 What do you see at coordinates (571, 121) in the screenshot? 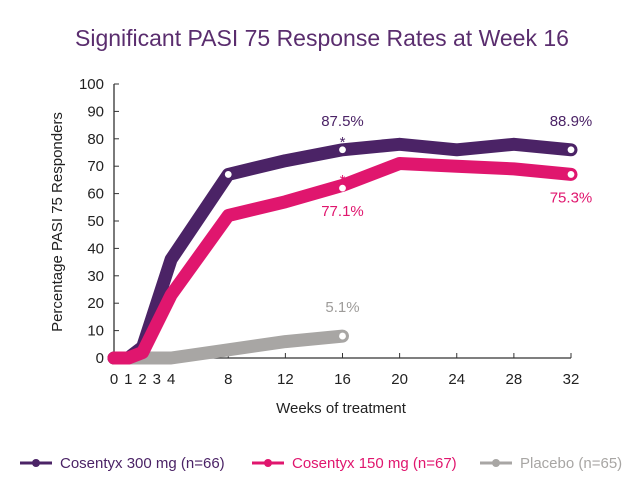
I see `value-annotation: 88.9%` at bounding box center [571, 121].